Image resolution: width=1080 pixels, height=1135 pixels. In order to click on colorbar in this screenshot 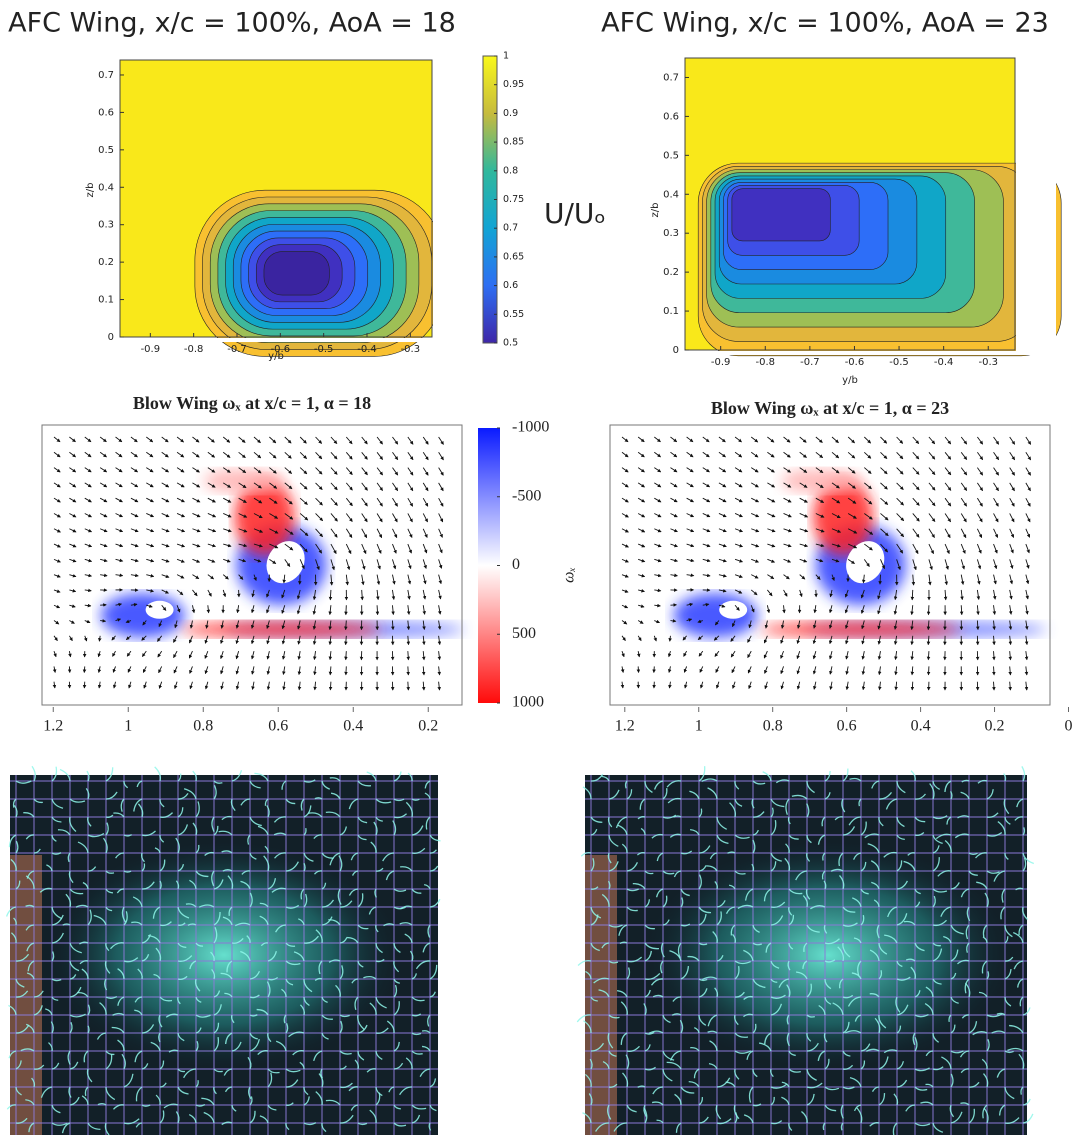, I will do `click(489, 565)`.